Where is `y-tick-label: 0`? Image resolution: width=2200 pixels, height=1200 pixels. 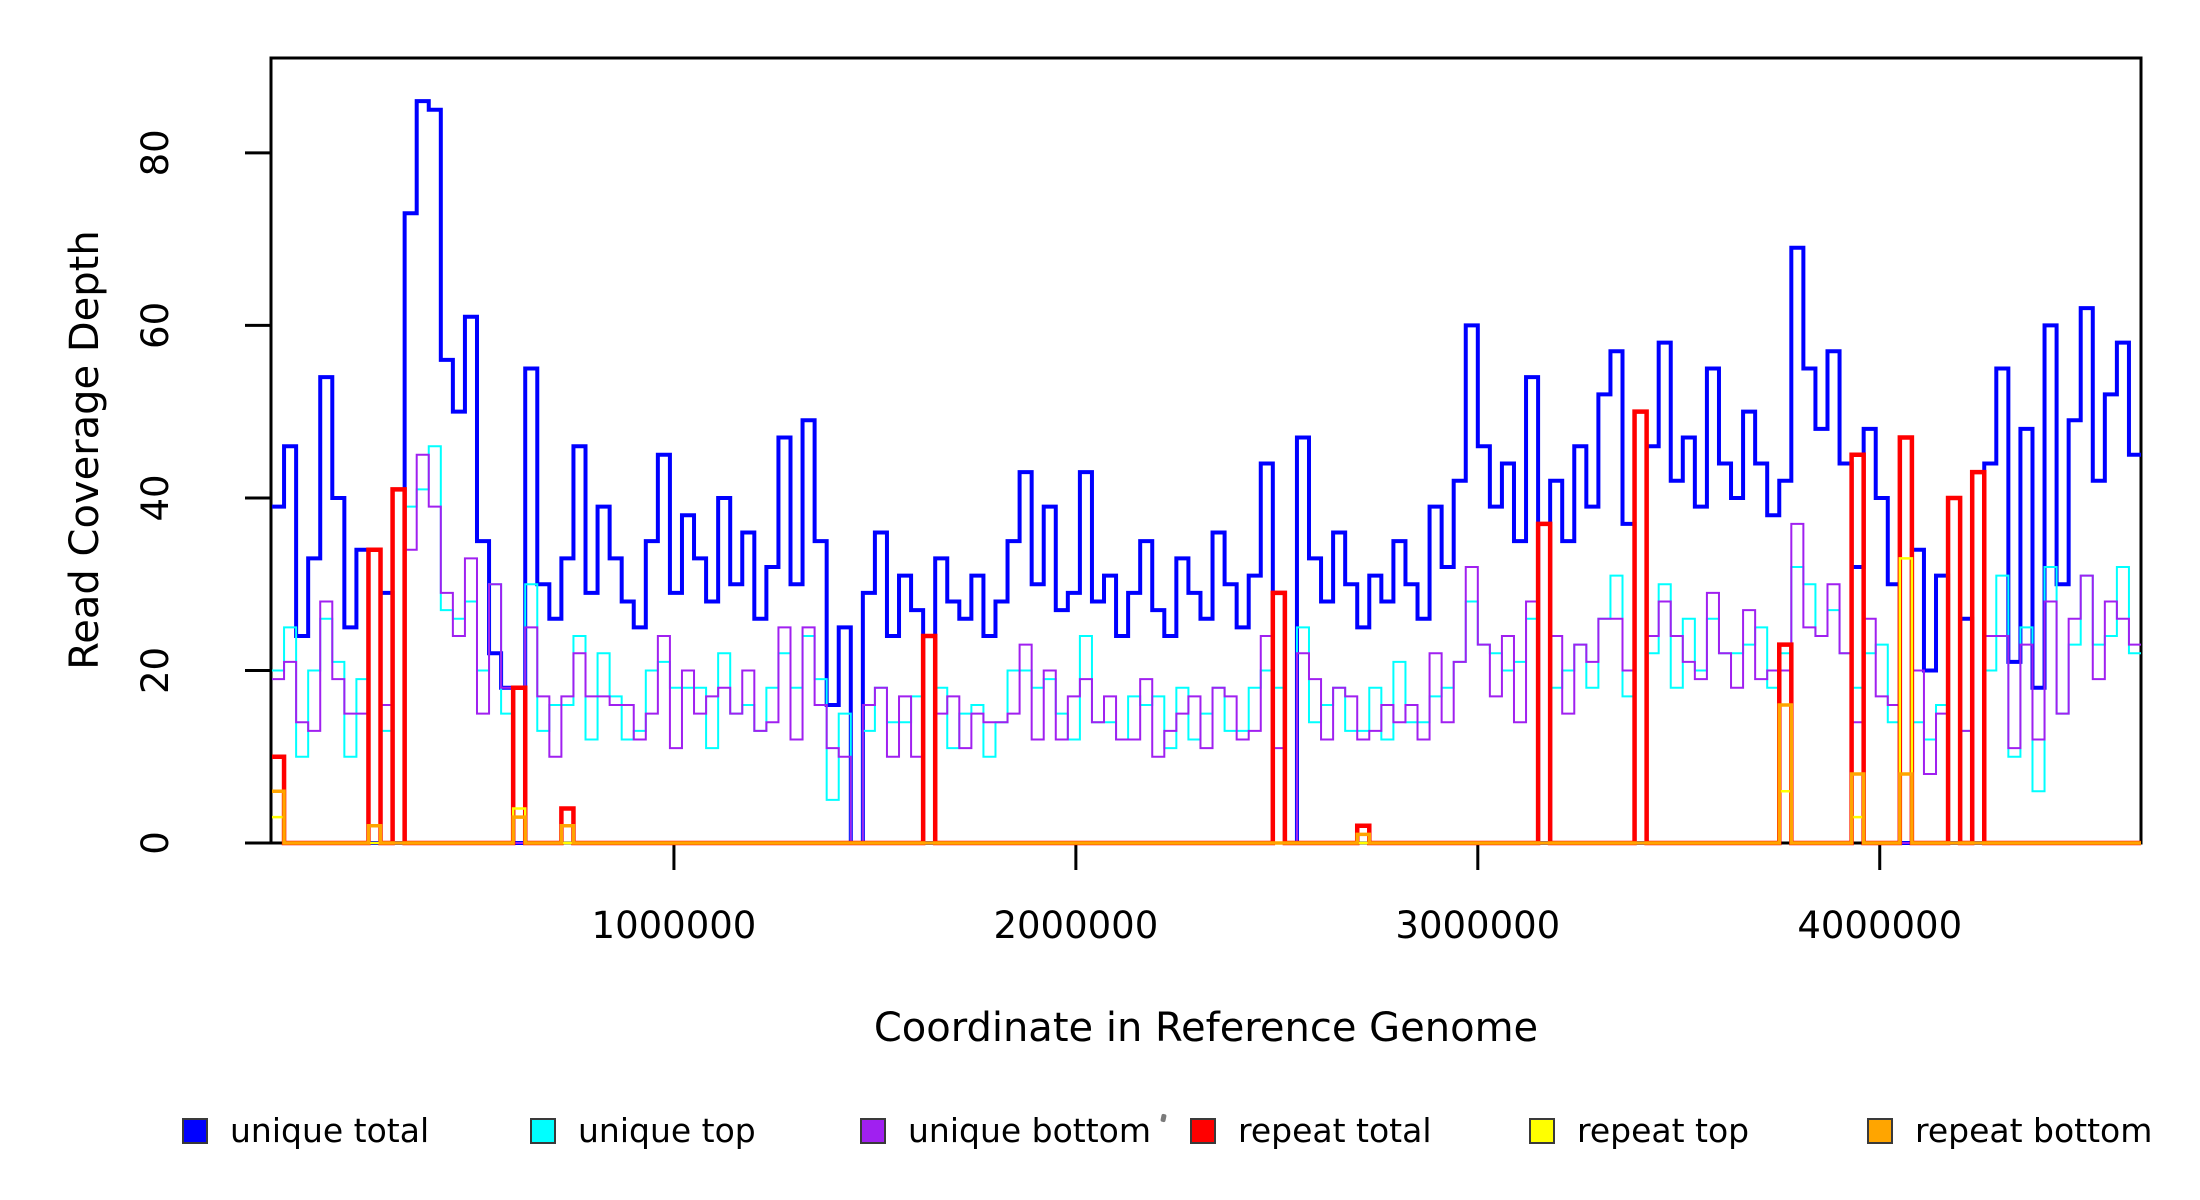
y-tick-label: 0 is located at coordinates (155, 843).